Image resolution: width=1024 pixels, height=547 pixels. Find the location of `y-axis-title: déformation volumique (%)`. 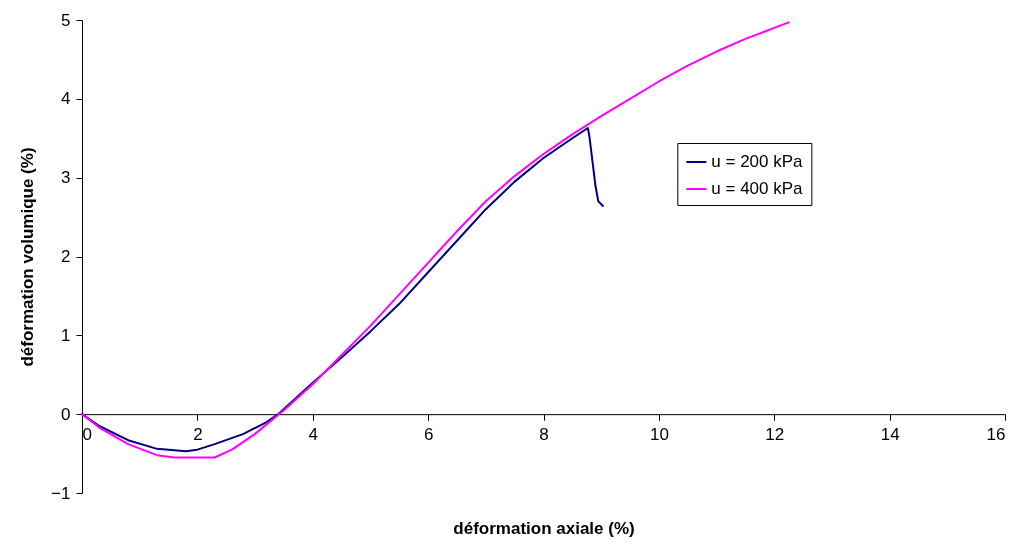

y-axis-title: déformation volumique (%) is located at coordinates (28, 257).